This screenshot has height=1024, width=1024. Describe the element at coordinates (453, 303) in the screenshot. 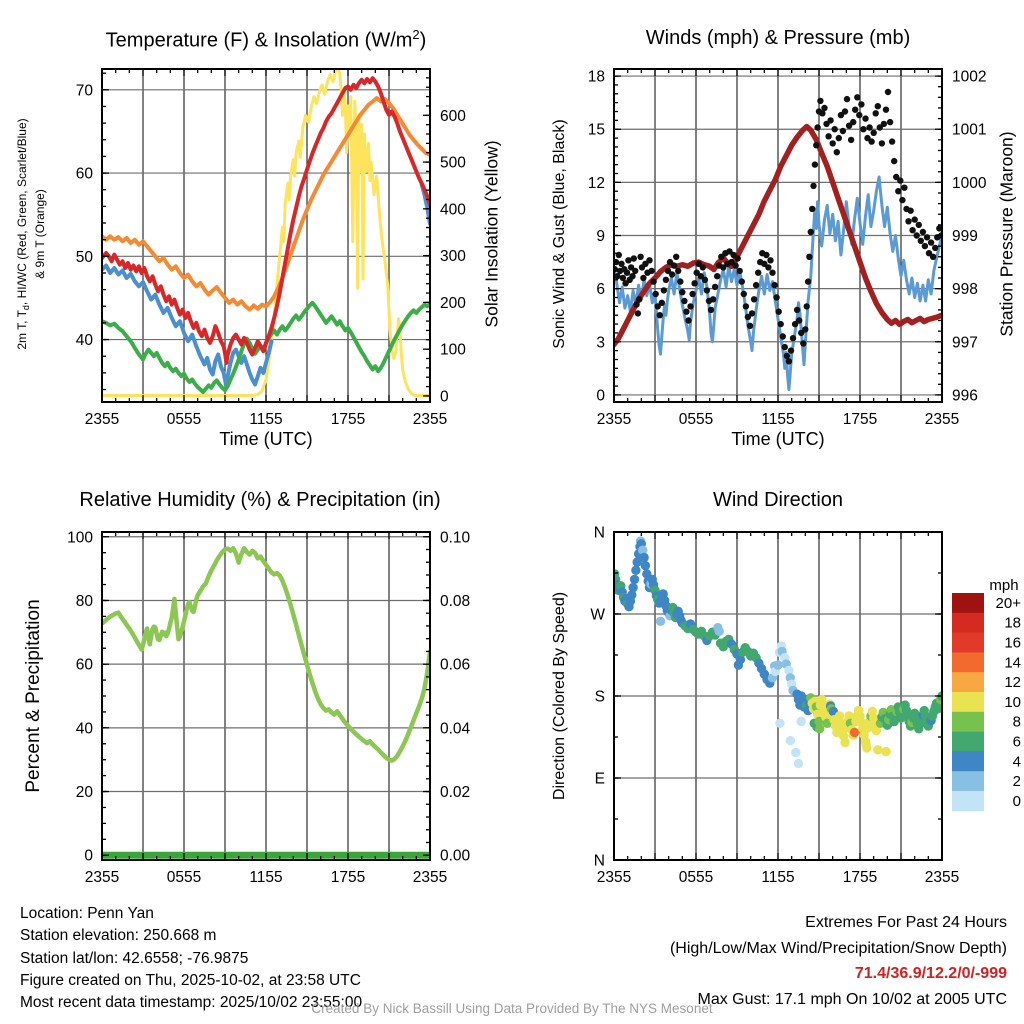

I see `svg-text: 200` at that location.